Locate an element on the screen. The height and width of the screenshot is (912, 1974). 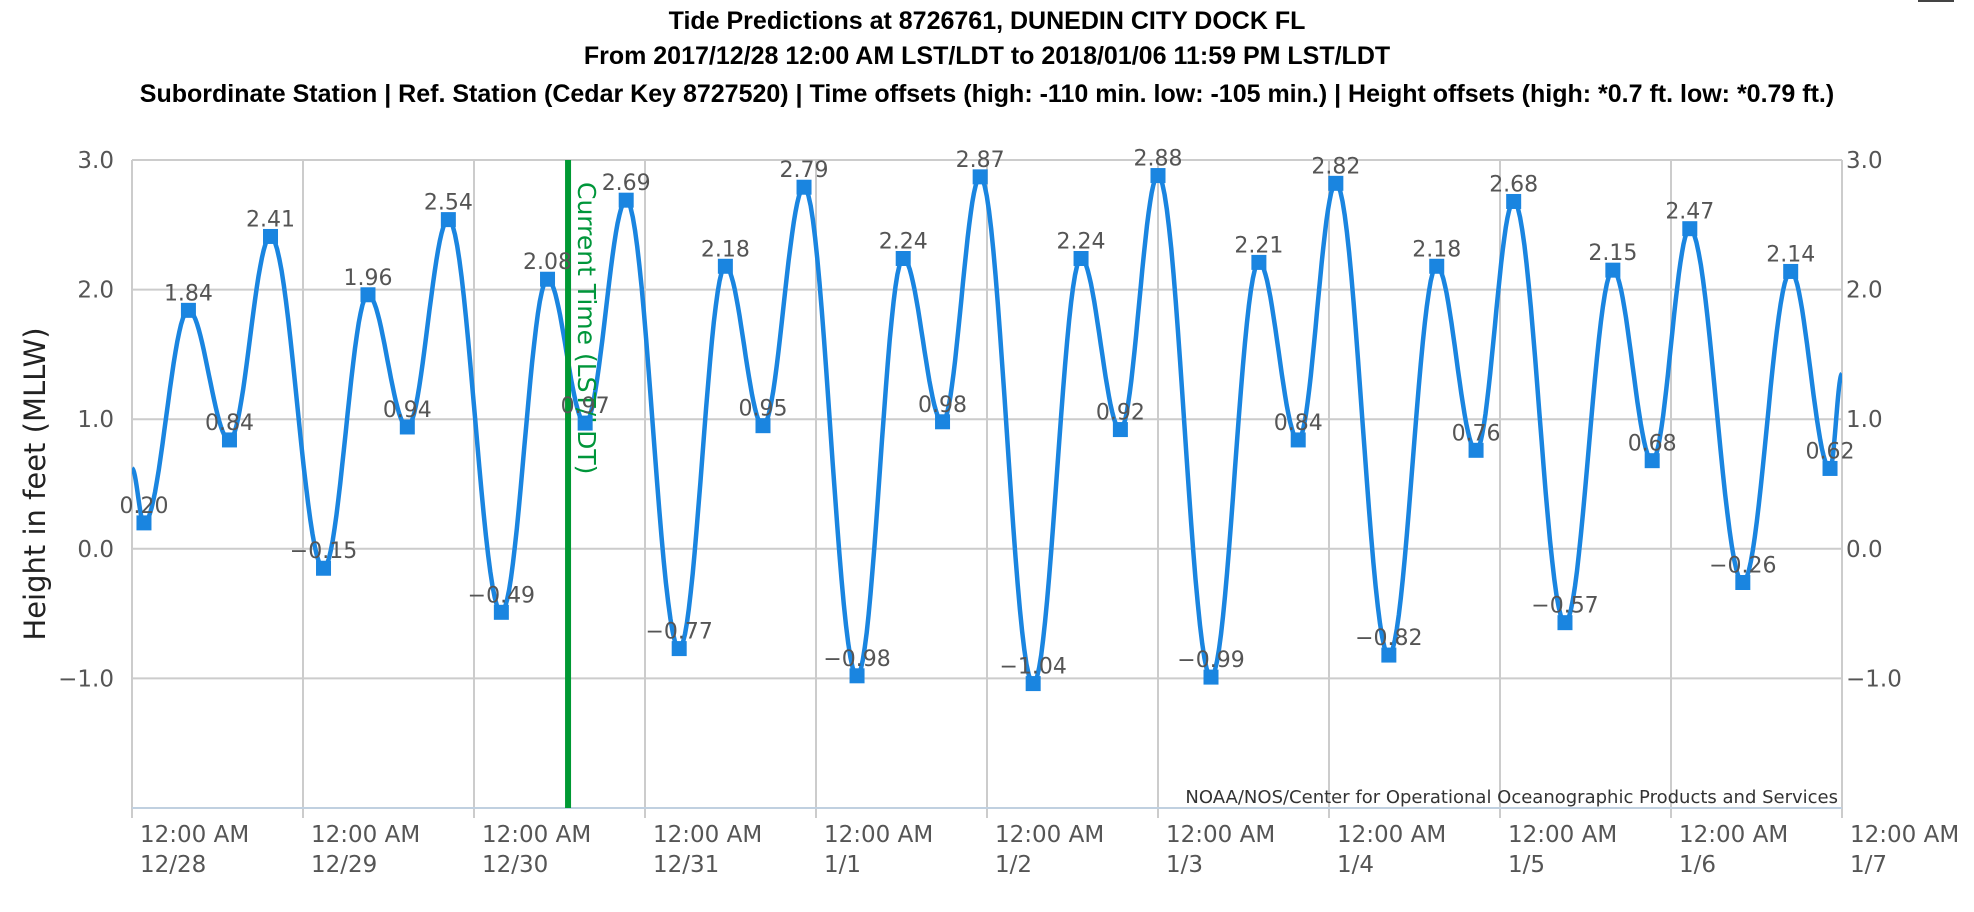
tide-value-label: 2.68 is located at coordinates (1513, 184).